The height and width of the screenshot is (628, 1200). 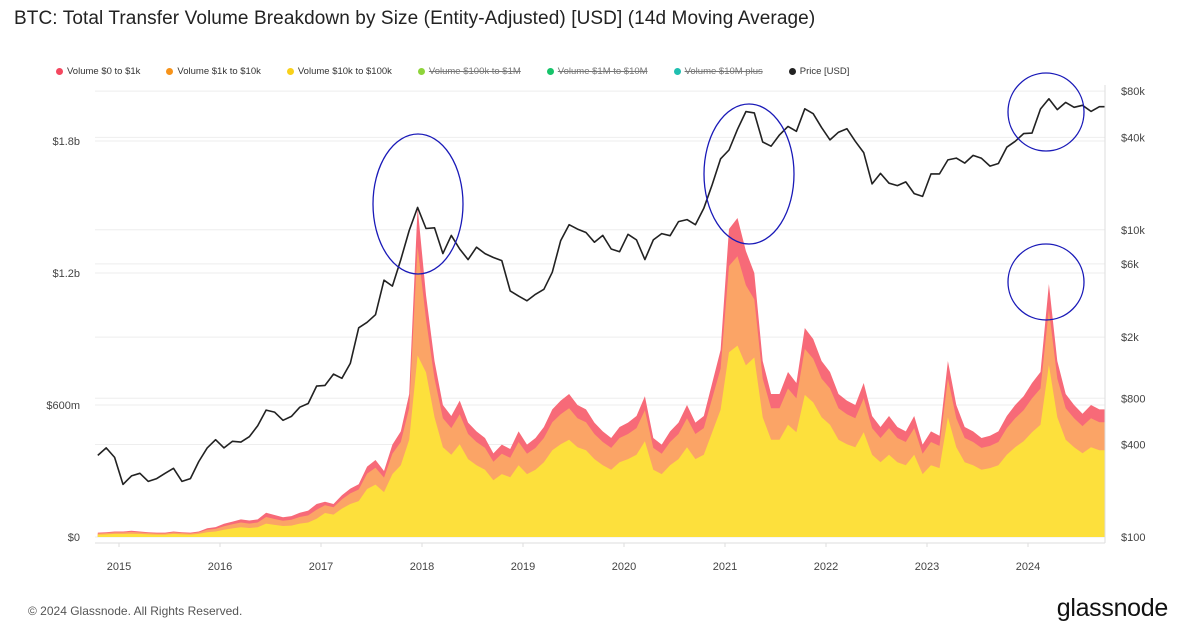 What do you see at coordinates (826, 567) in the screenshot?
I see `x-tick-label: 2022` at bounding box center [826, 567].